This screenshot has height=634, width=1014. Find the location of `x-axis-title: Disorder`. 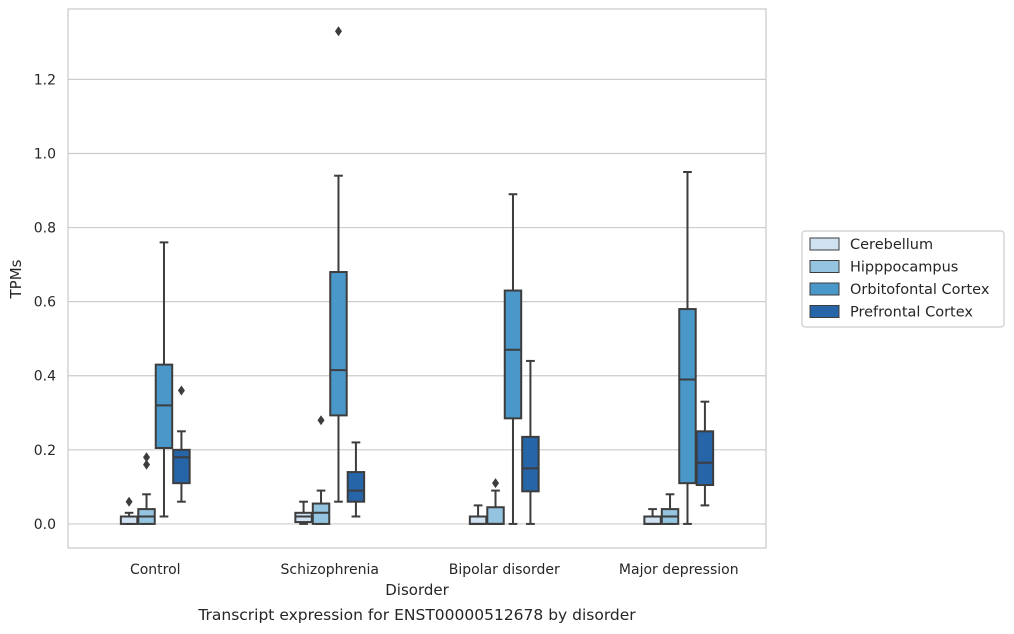

x-axis-title: Disorder is located at coordinates (417, 590).